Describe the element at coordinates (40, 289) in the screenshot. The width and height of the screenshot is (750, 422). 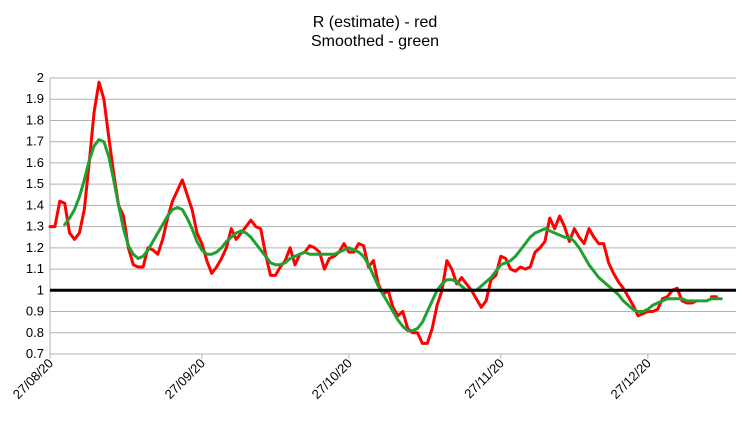
I see `y-tick-label: 1` at that location.